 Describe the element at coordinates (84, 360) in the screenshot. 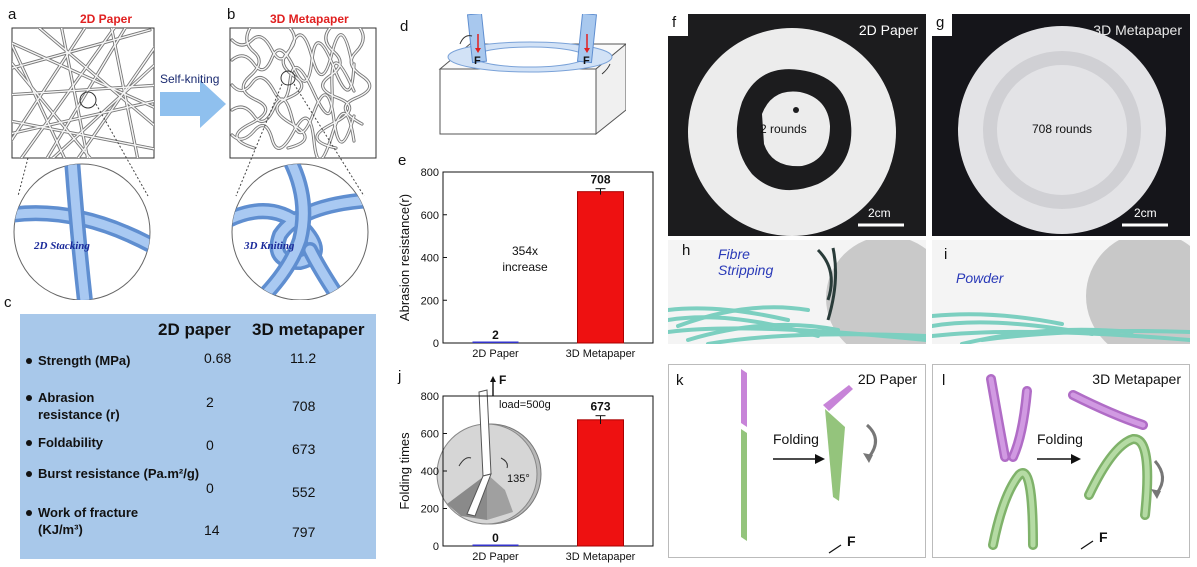

I see `row-label-strength: Strength (MPa)` at that location.